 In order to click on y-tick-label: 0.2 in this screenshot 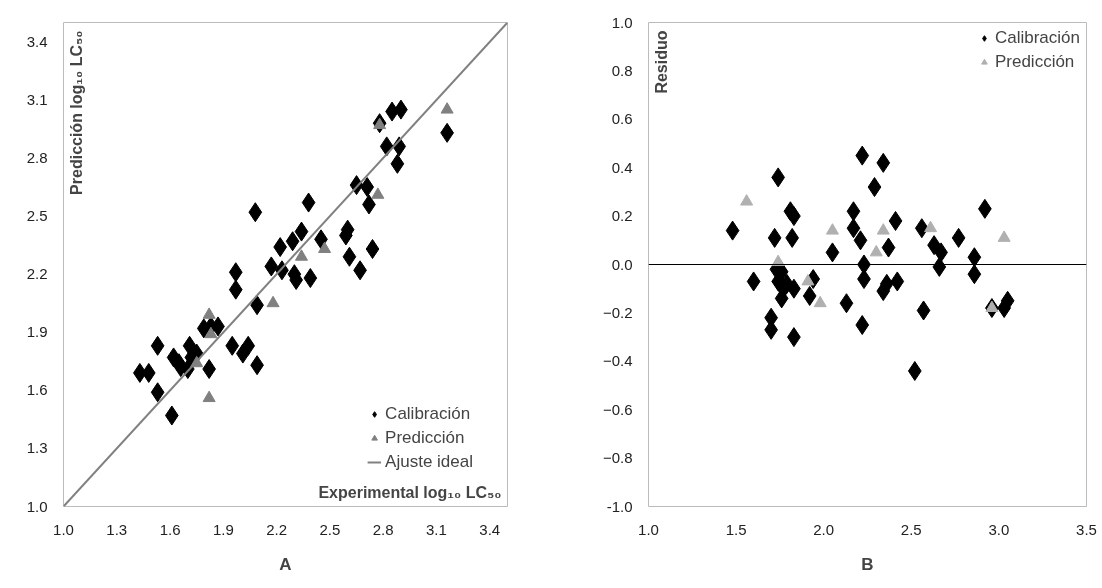, I will do `click(622, 216)`.